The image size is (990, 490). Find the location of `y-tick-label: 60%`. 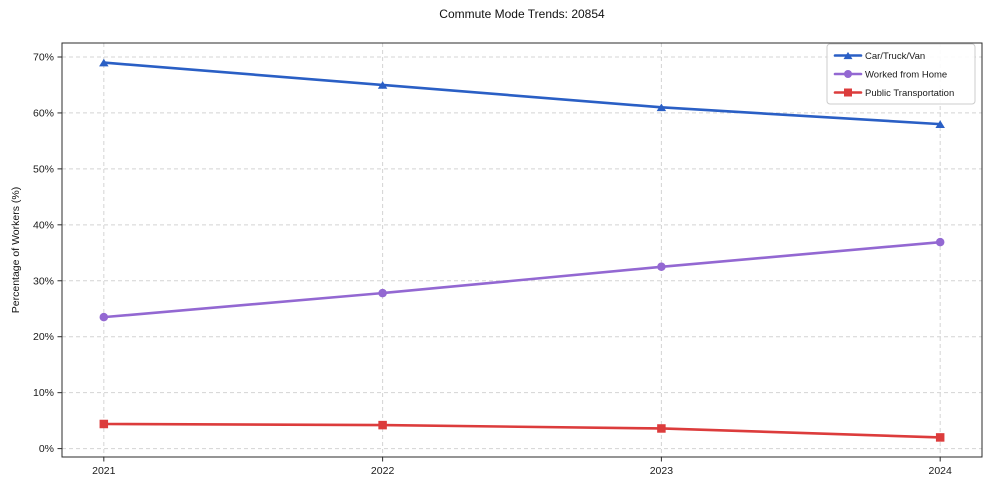

y-tick-label: 60% is located at coordinates (43, 113).